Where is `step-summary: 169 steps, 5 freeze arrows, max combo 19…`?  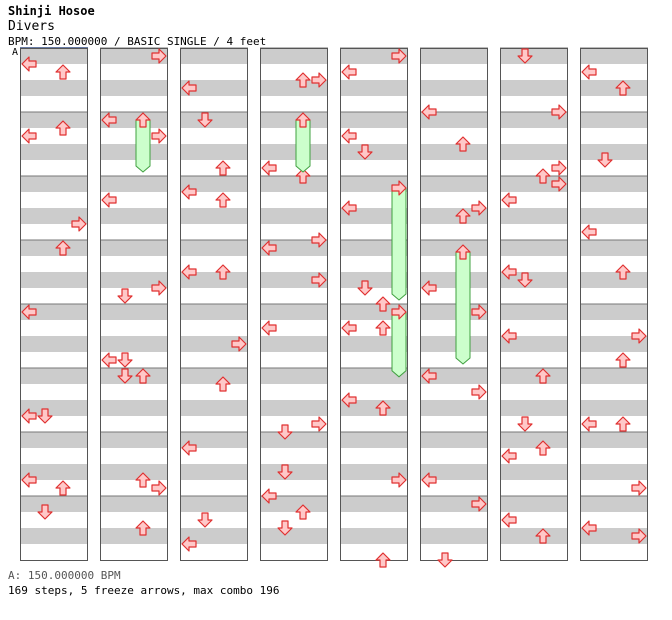 step-summary: 169 steps, 5 freeze arrows, max combo 19… is located at coordinates (144, 590).